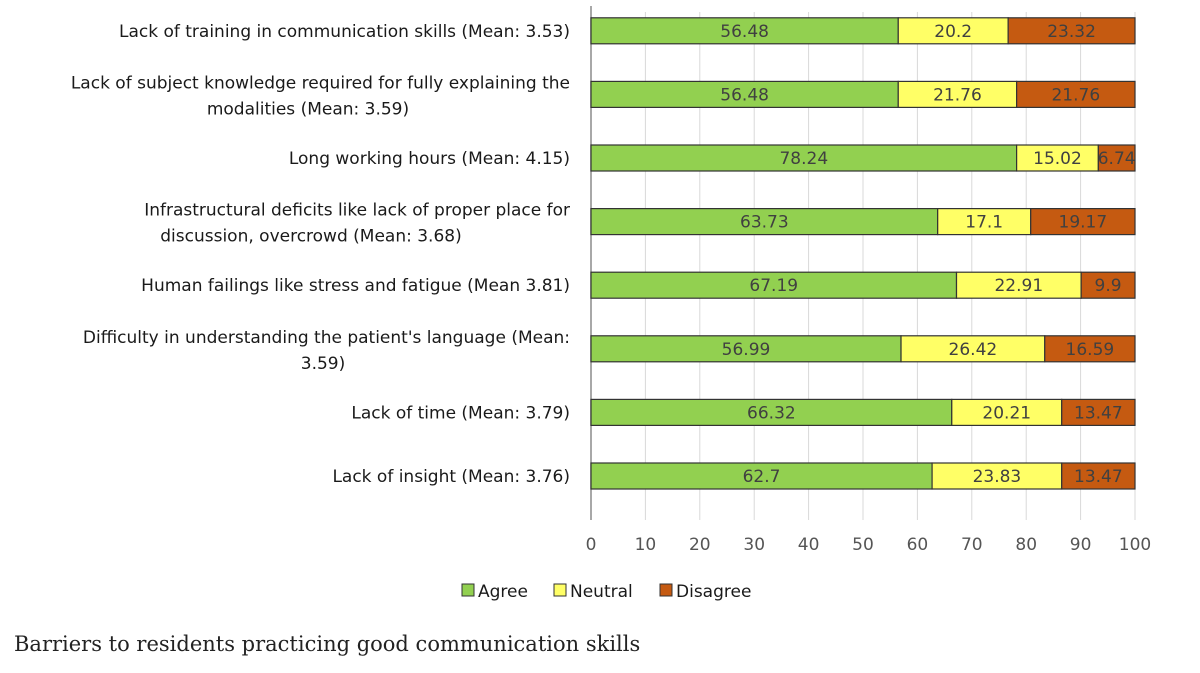 The width and height of the screenshot is (1200, 673). I want to click on data-label-neutral: 17.1, so click(984, 223).